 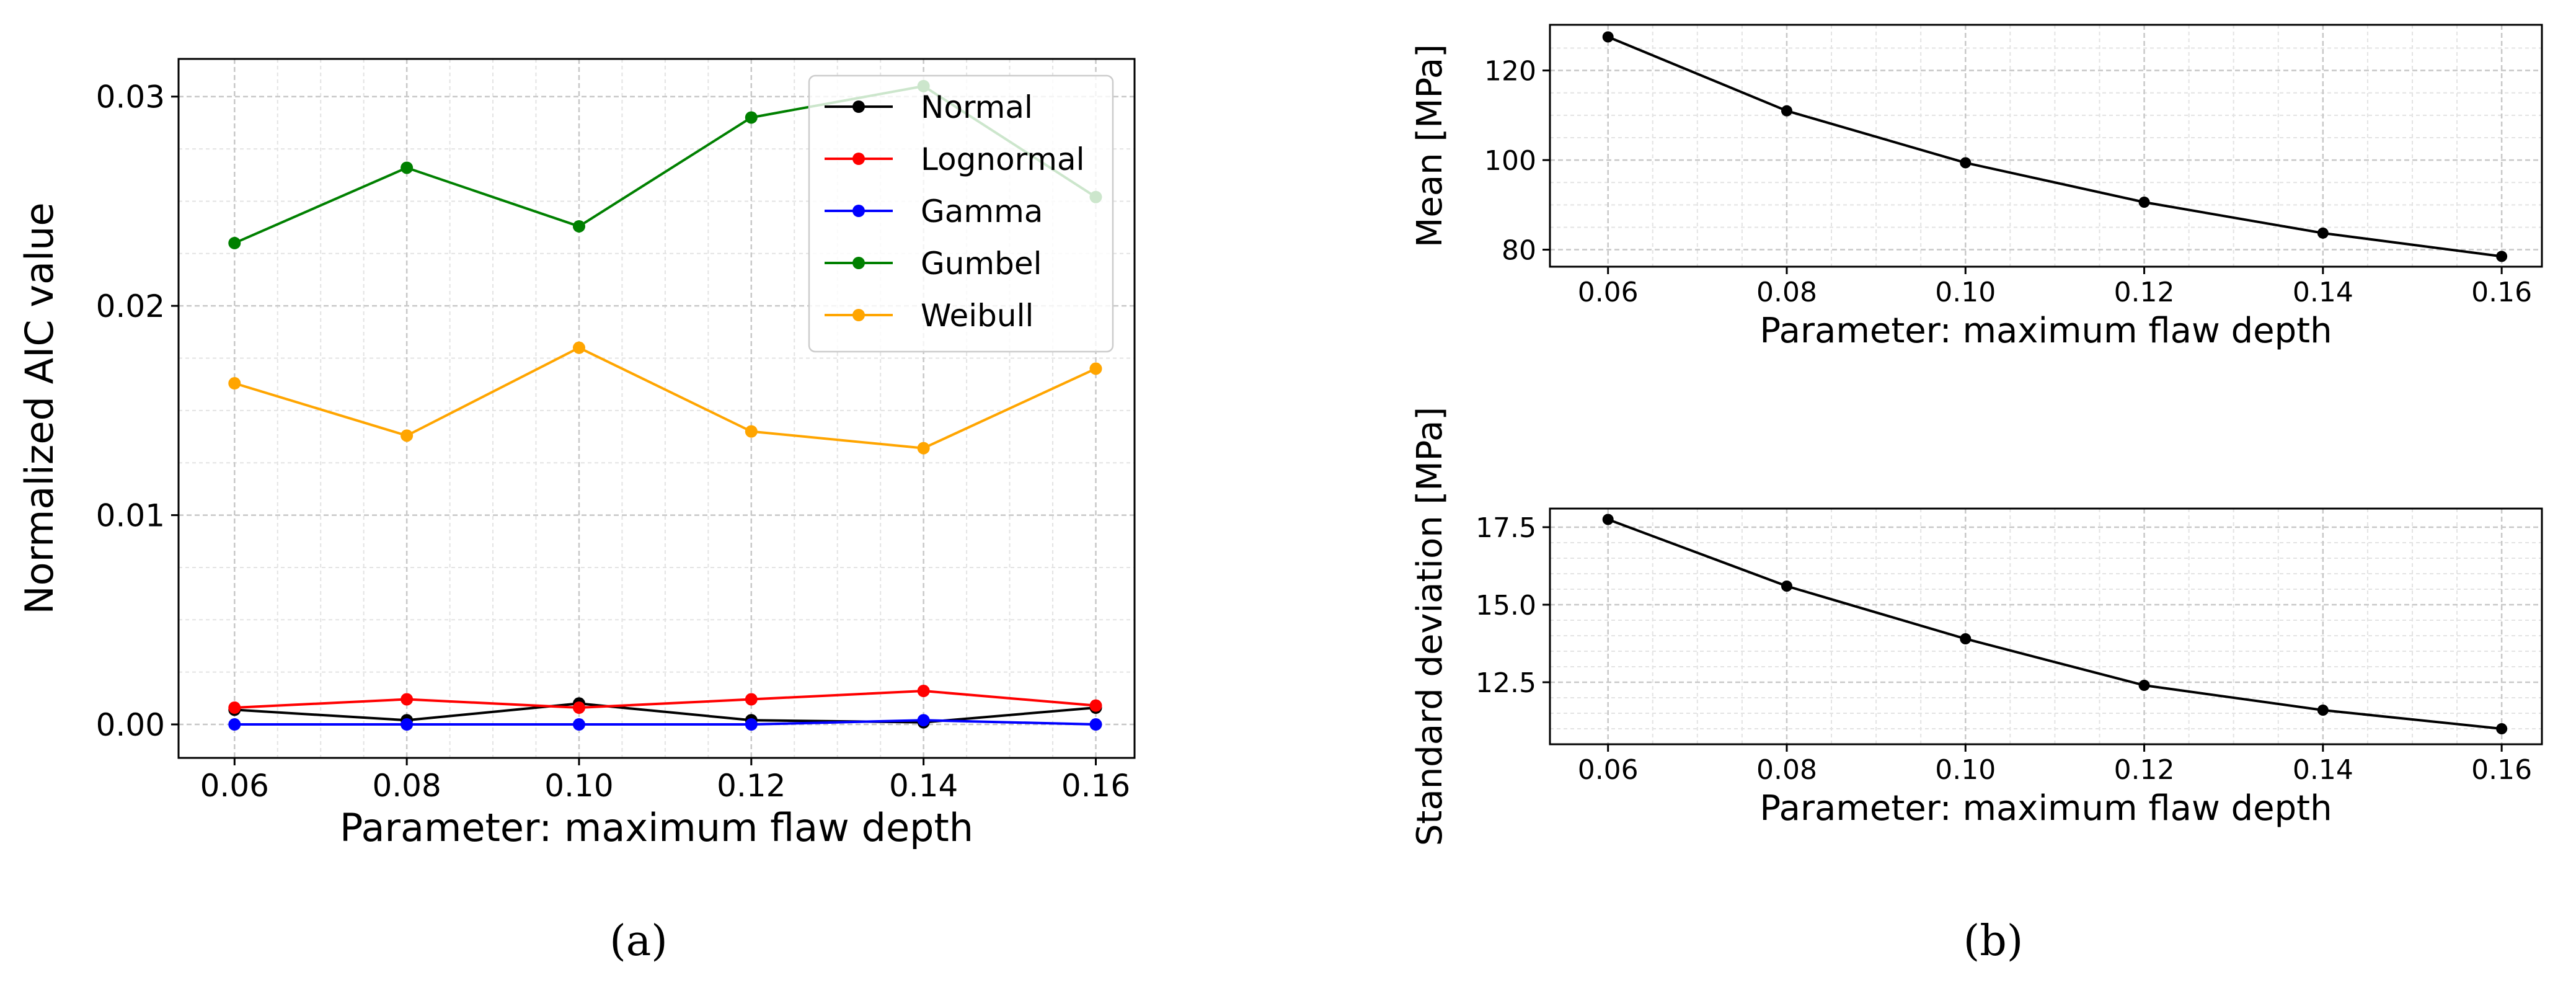 What do you see at coordinates (130, 516) in the screenshot?
I see `y-tick-label: 0.01` at bounding box center [130, 516].